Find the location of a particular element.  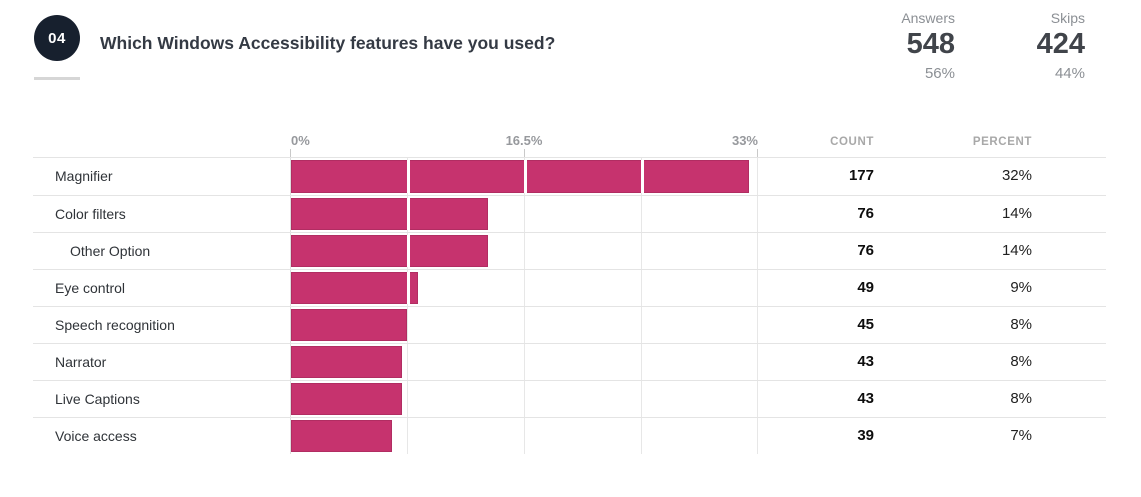

count-value: 49 is located at coordinates (865, 287).